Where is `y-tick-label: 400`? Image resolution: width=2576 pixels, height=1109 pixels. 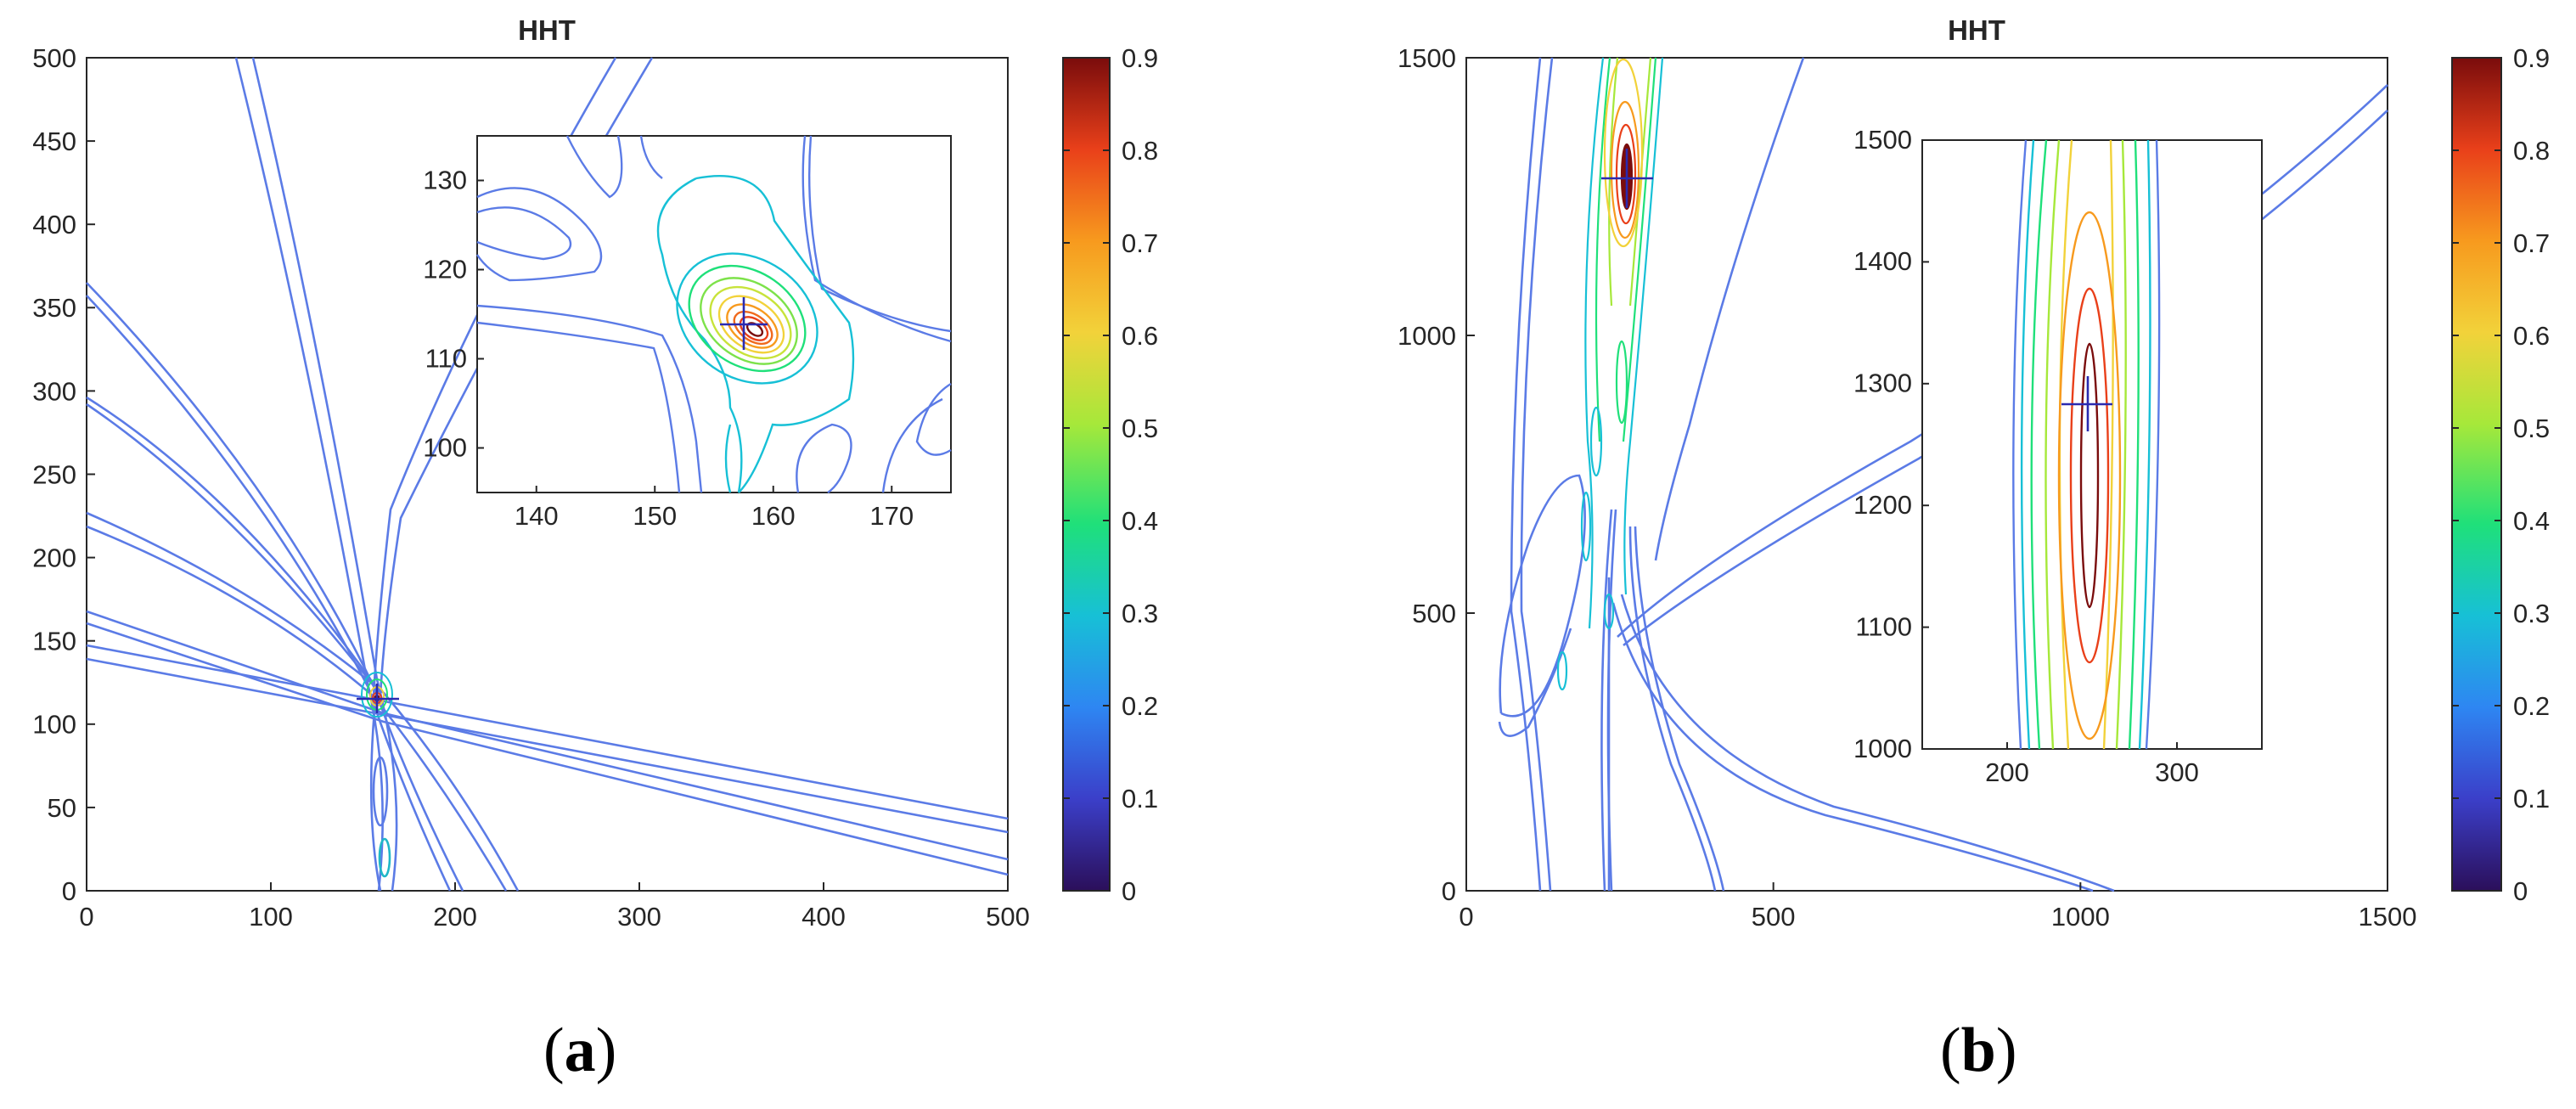 y-tick-label: 400 is located at coordinates (54, 224).